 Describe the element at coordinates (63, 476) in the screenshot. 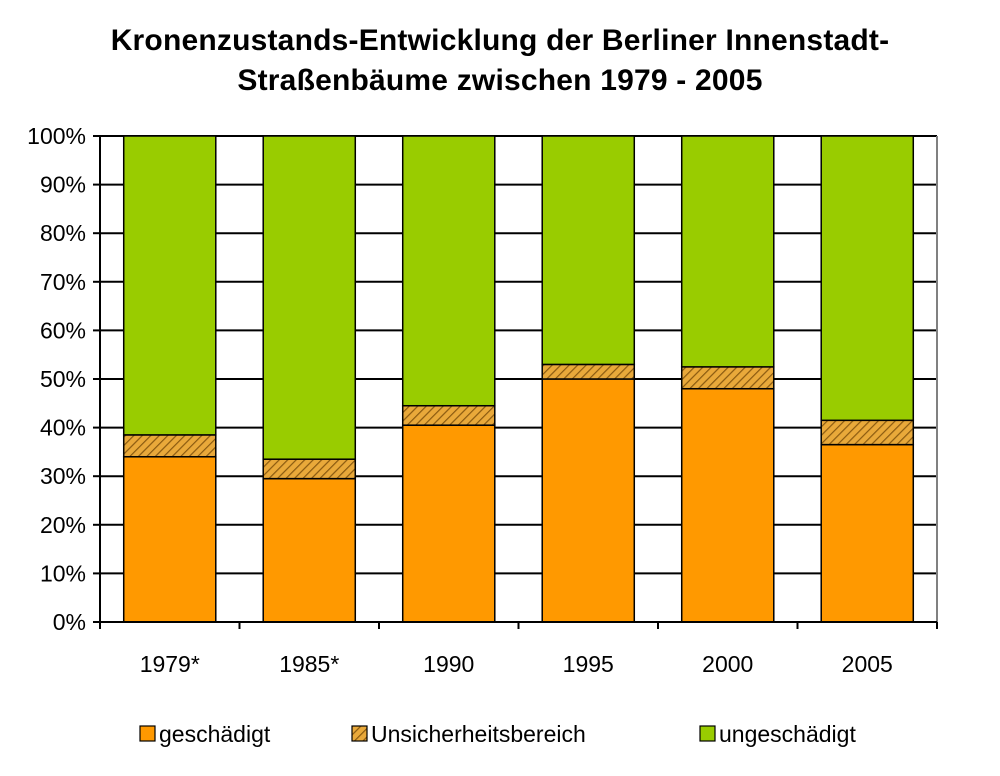

I see `y-tick-label: 30%` at that location.